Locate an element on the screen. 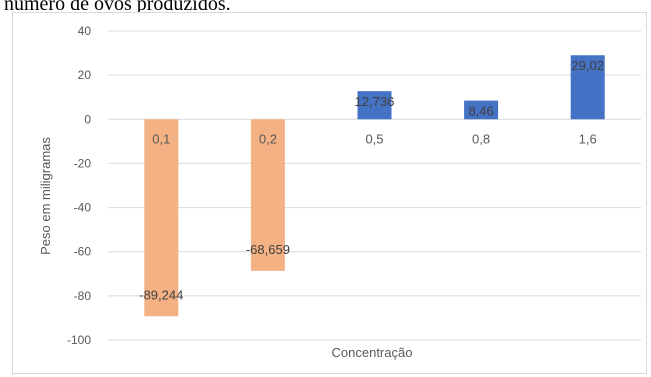 The height and width of the screenshot is (377, 651). y-tick-label: -80 is located at coordinates (83, 296).